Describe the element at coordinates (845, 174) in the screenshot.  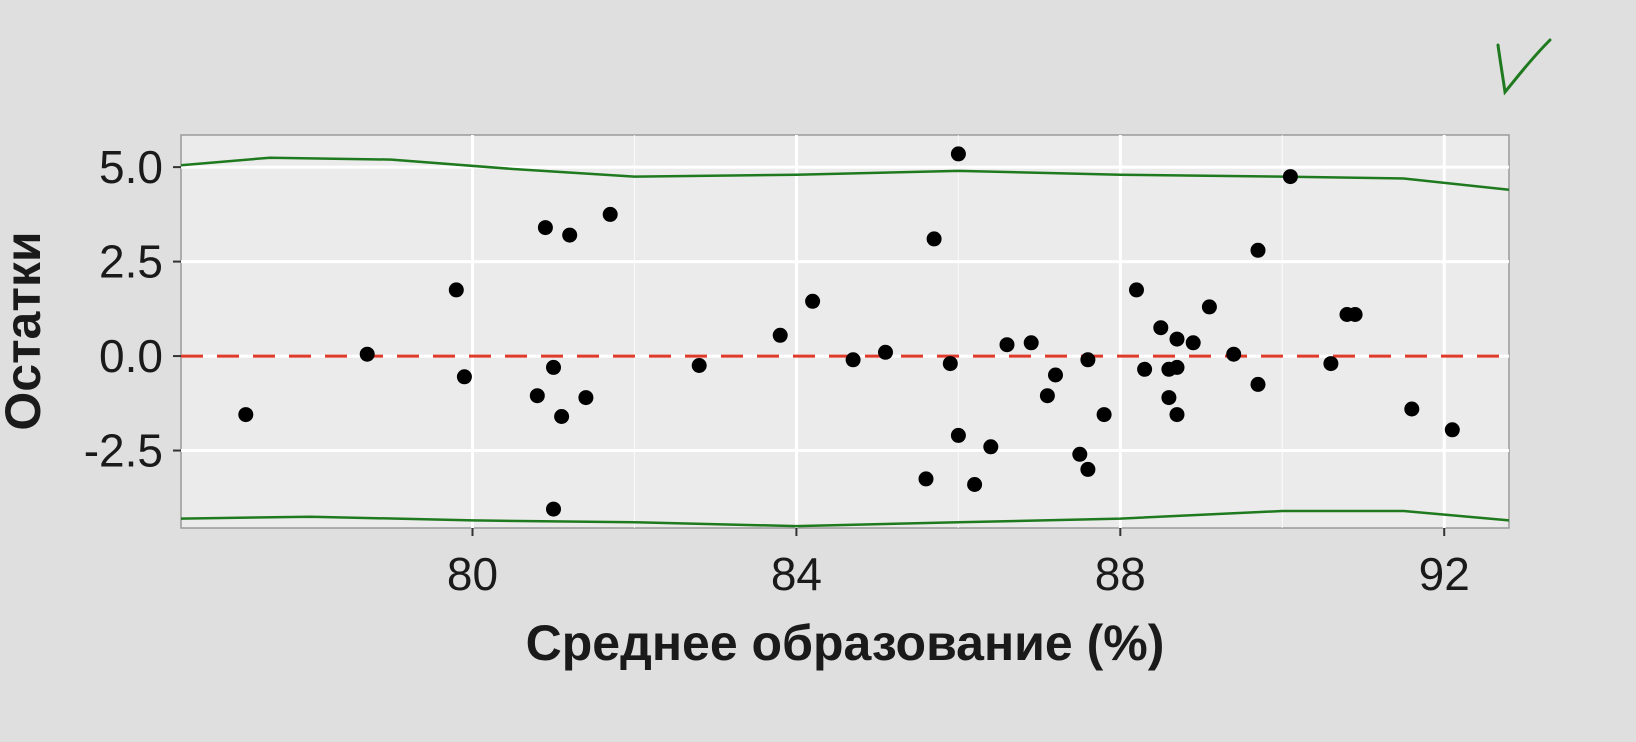
I see `upper-envelope-curve` at that location.